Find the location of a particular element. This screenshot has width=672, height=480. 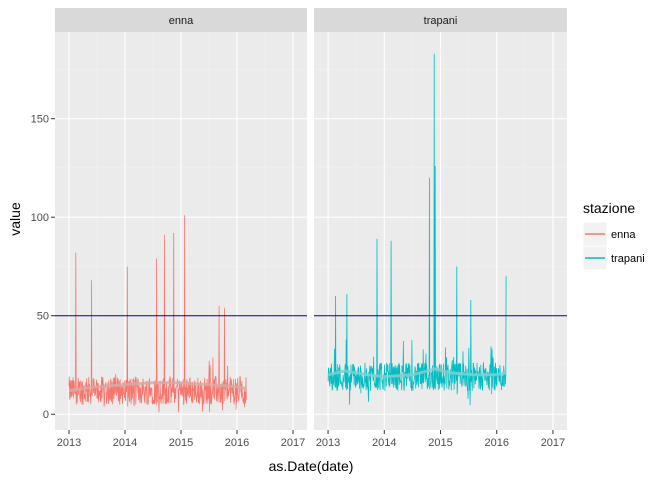

legend-label: enna is located at coordinates (623, 235).